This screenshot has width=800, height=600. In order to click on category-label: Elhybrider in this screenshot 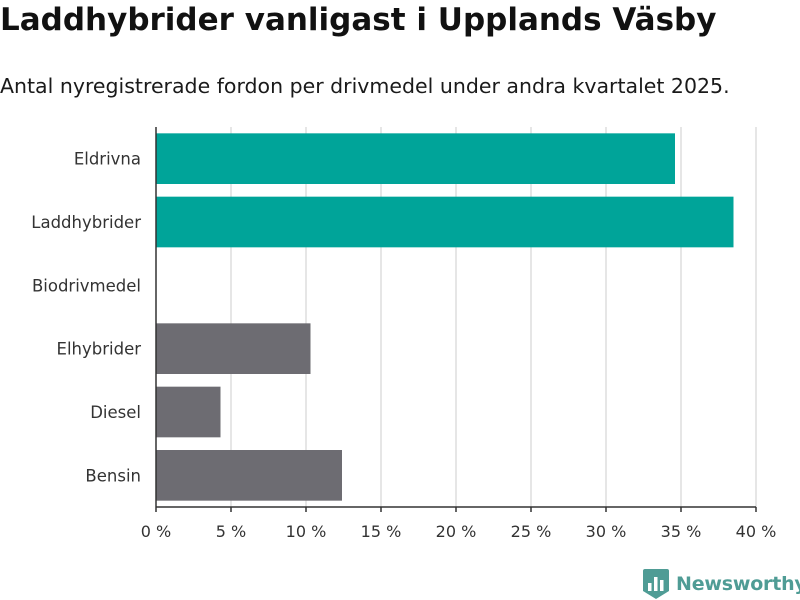, I will do `click(99, 349)`.